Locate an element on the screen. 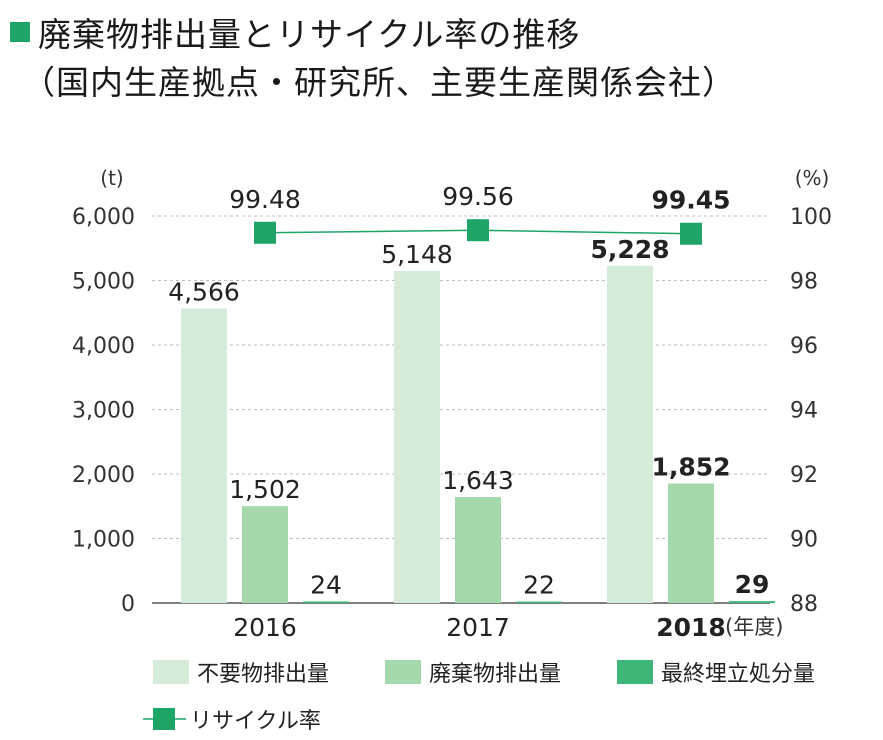 The width and height of the screenshot is (883, 740). left-tick-label: 0 is located at coordinates (128, 604).